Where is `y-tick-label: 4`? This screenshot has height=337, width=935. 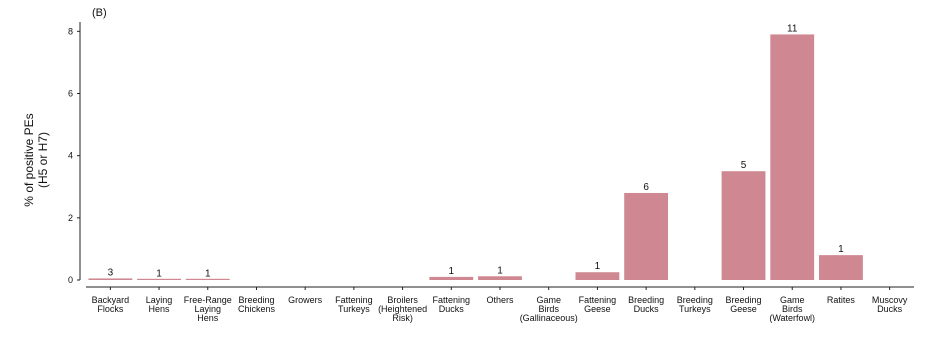
y-tick-label: 4 is located at coordinates (70, 156).